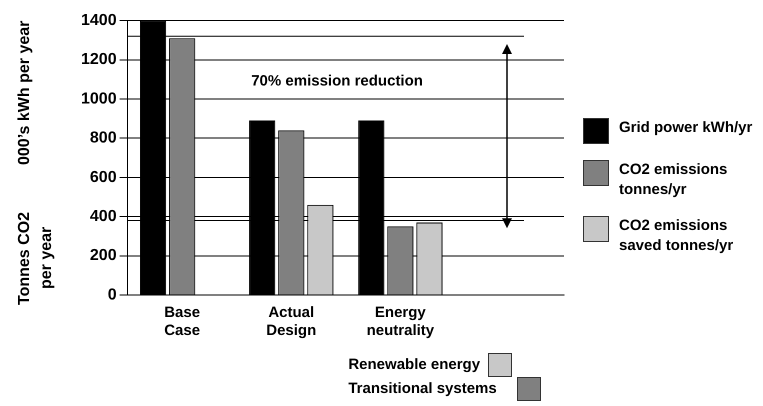 This screenshot has width=763, height=406. I want to click on y-tick-label: 1000, so click(99, 99).